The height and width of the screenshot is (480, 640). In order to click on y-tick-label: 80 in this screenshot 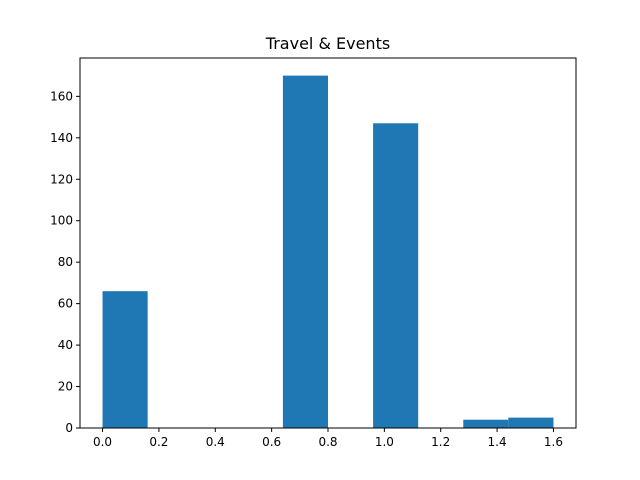, I will do `click(65, 262)`.